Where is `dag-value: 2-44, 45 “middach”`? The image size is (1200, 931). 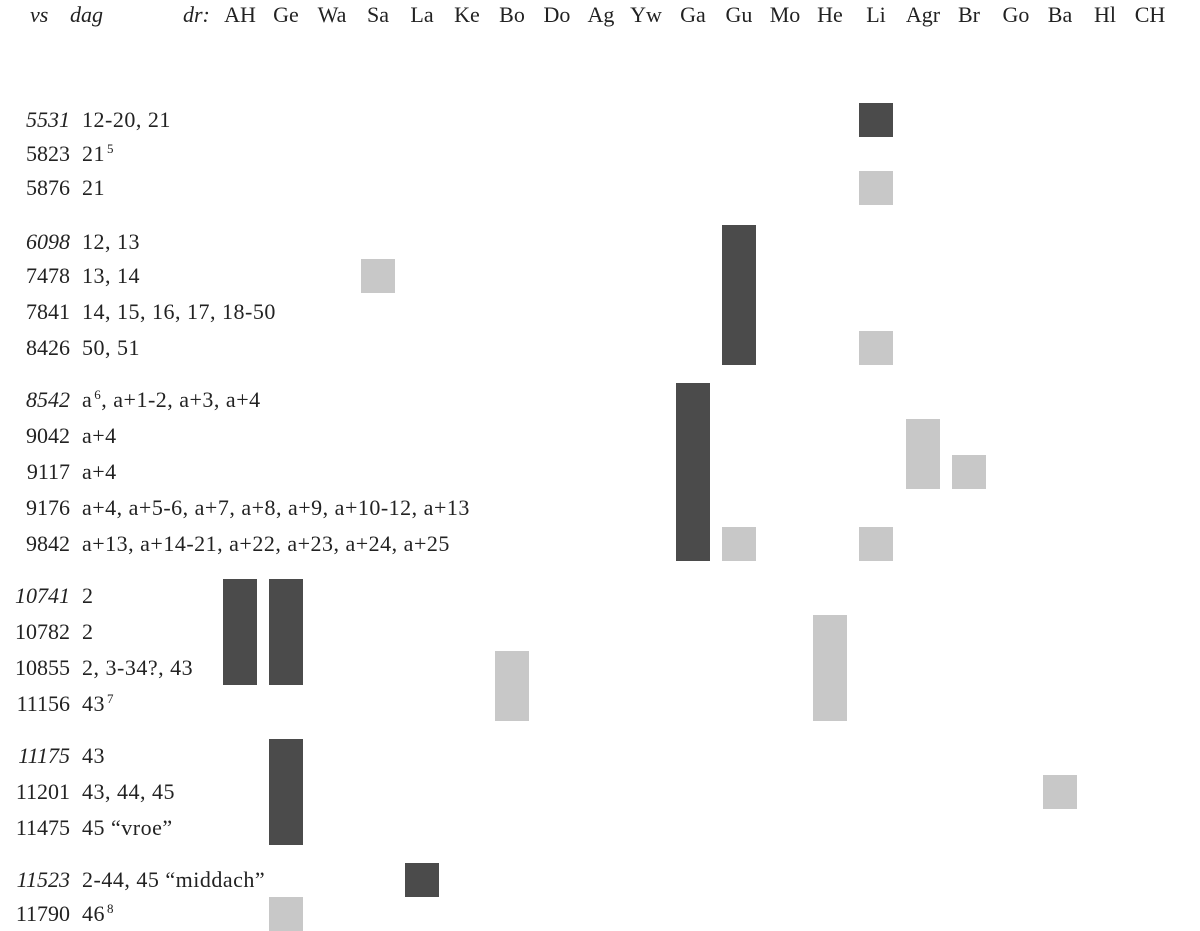
dag-value: 2-44, 45 “middach” is located at coordinates (173, 880).